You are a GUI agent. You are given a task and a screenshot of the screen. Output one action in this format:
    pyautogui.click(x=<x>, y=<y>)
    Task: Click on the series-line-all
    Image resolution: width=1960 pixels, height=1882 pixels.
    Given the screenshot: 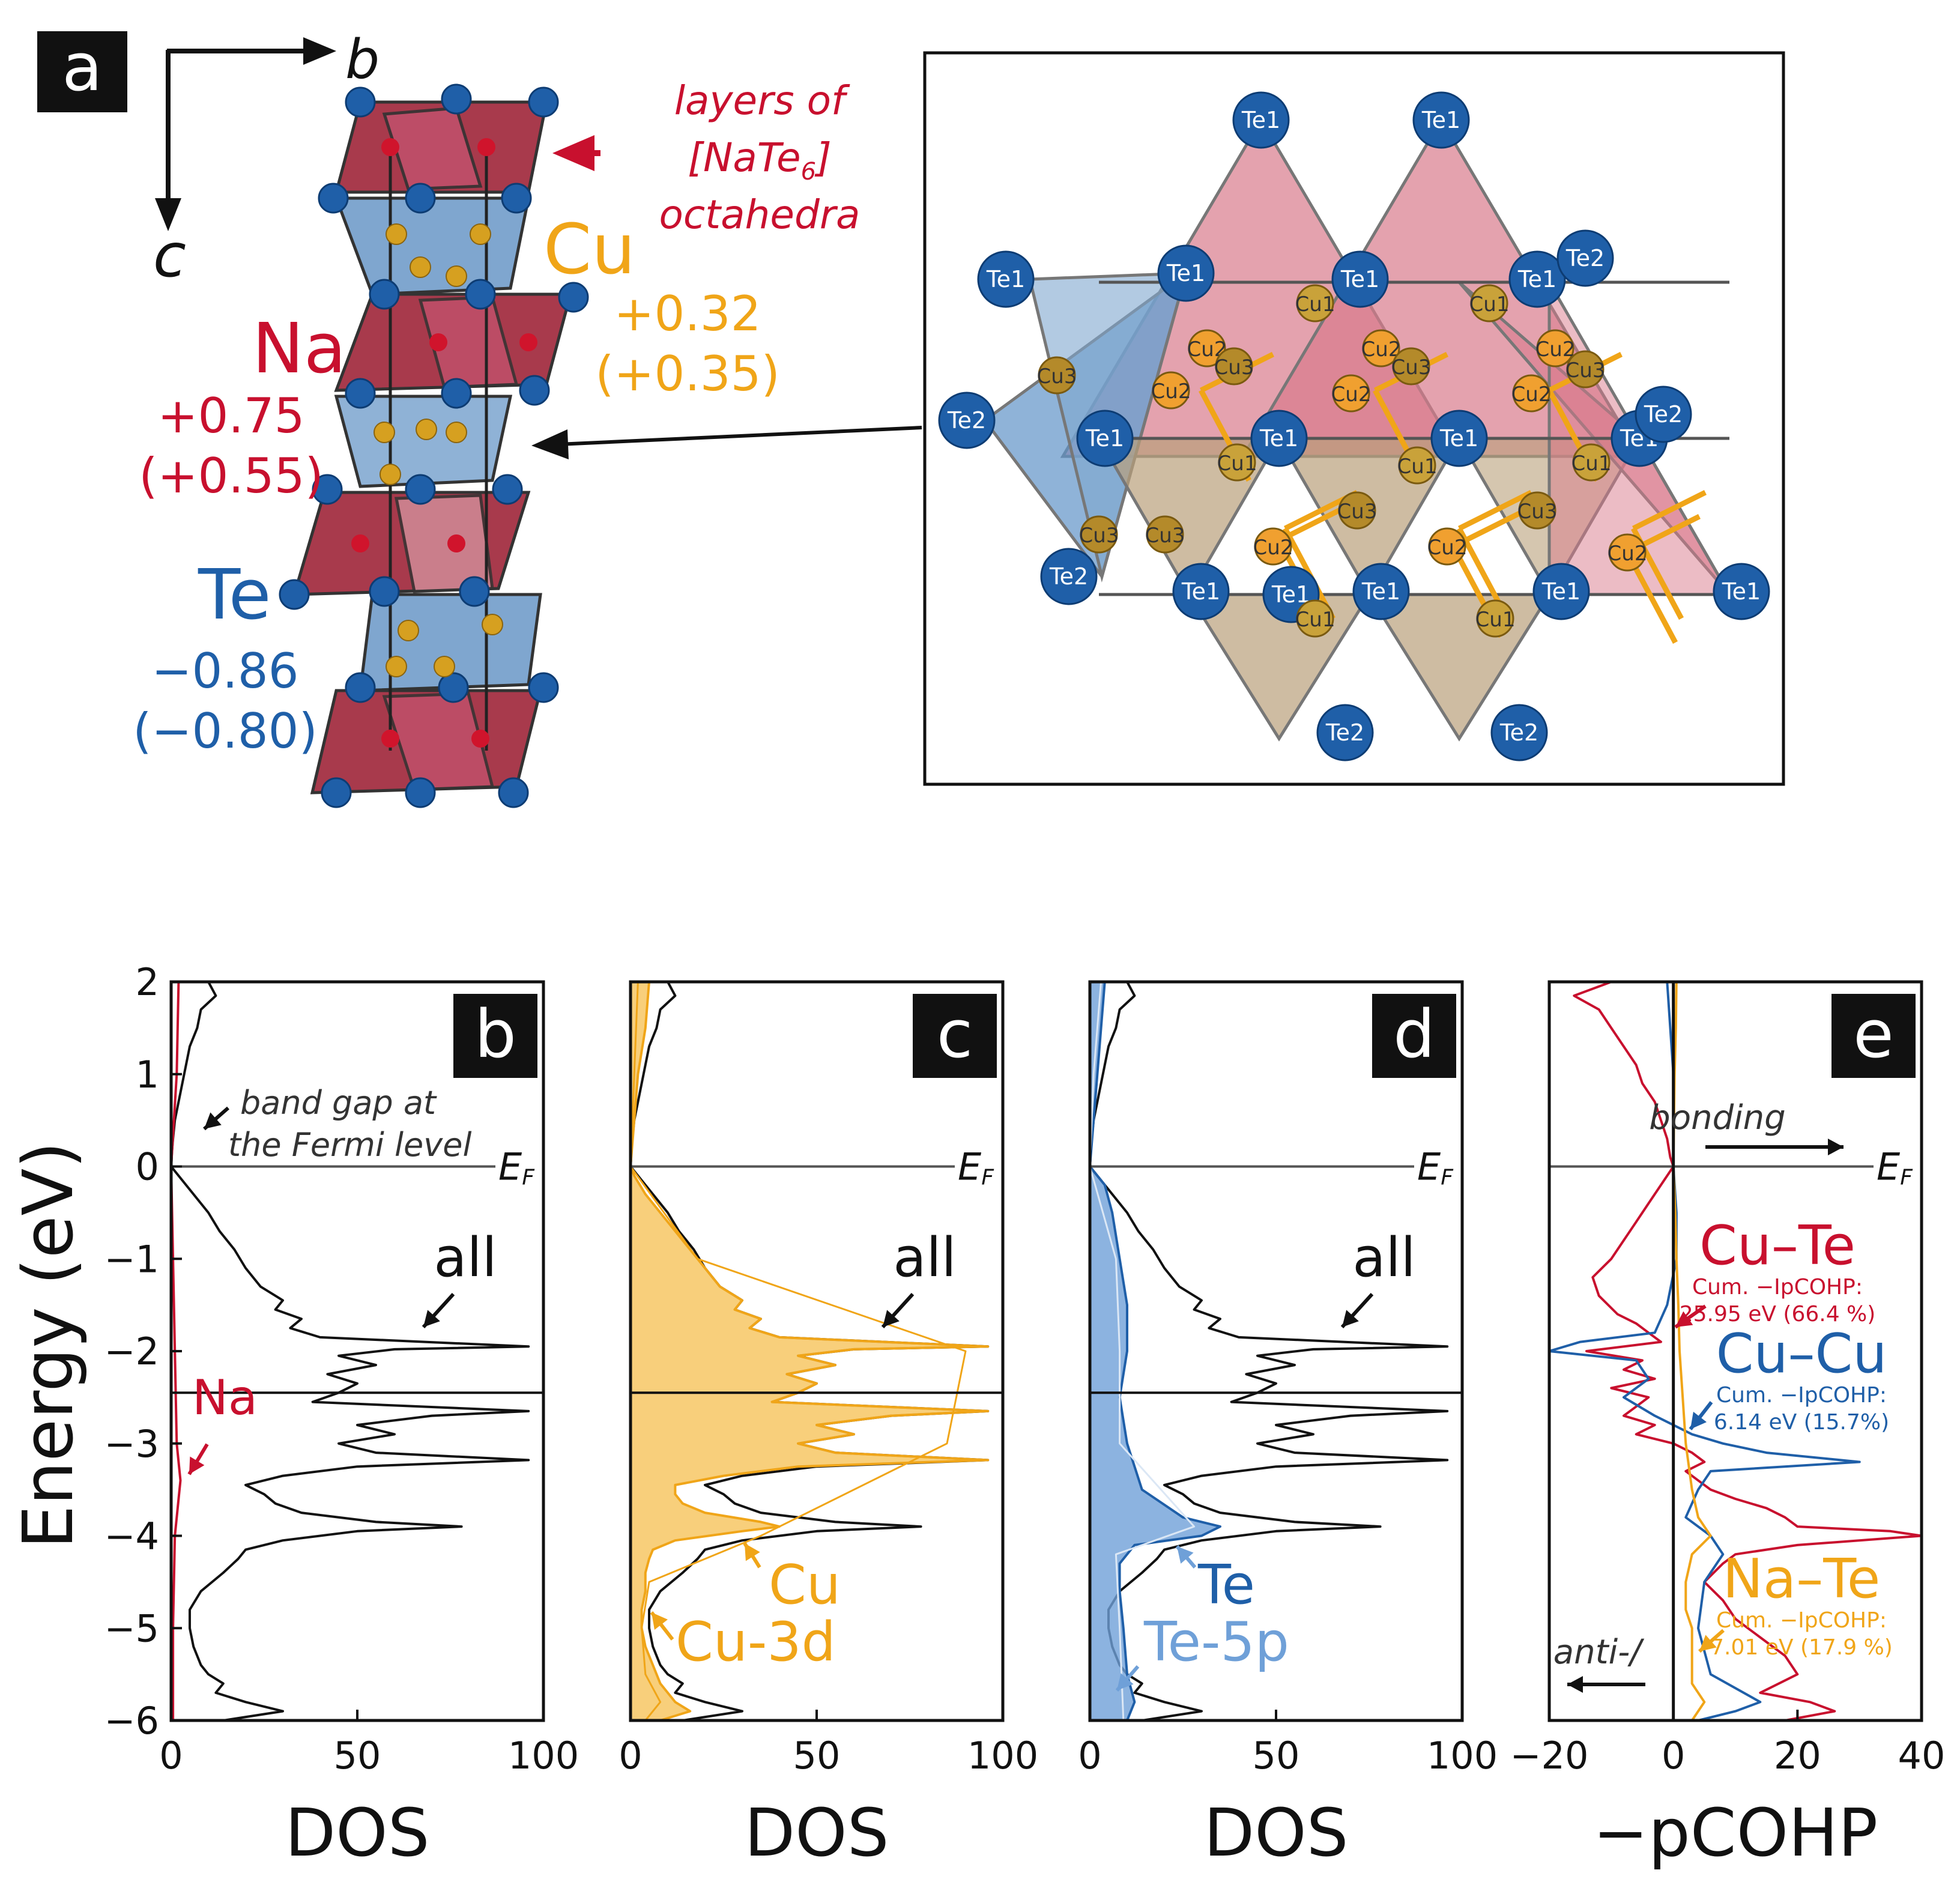 What is the action you would take?
    pyautogui.click(x=1269, y=1351)
    